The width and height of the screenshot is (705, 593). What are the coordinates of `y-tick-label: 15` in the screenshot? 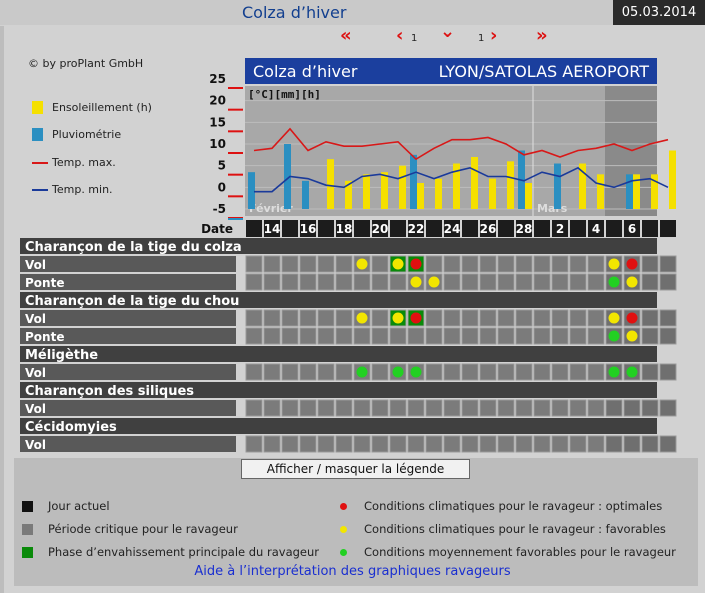 It's located at (217, 122).